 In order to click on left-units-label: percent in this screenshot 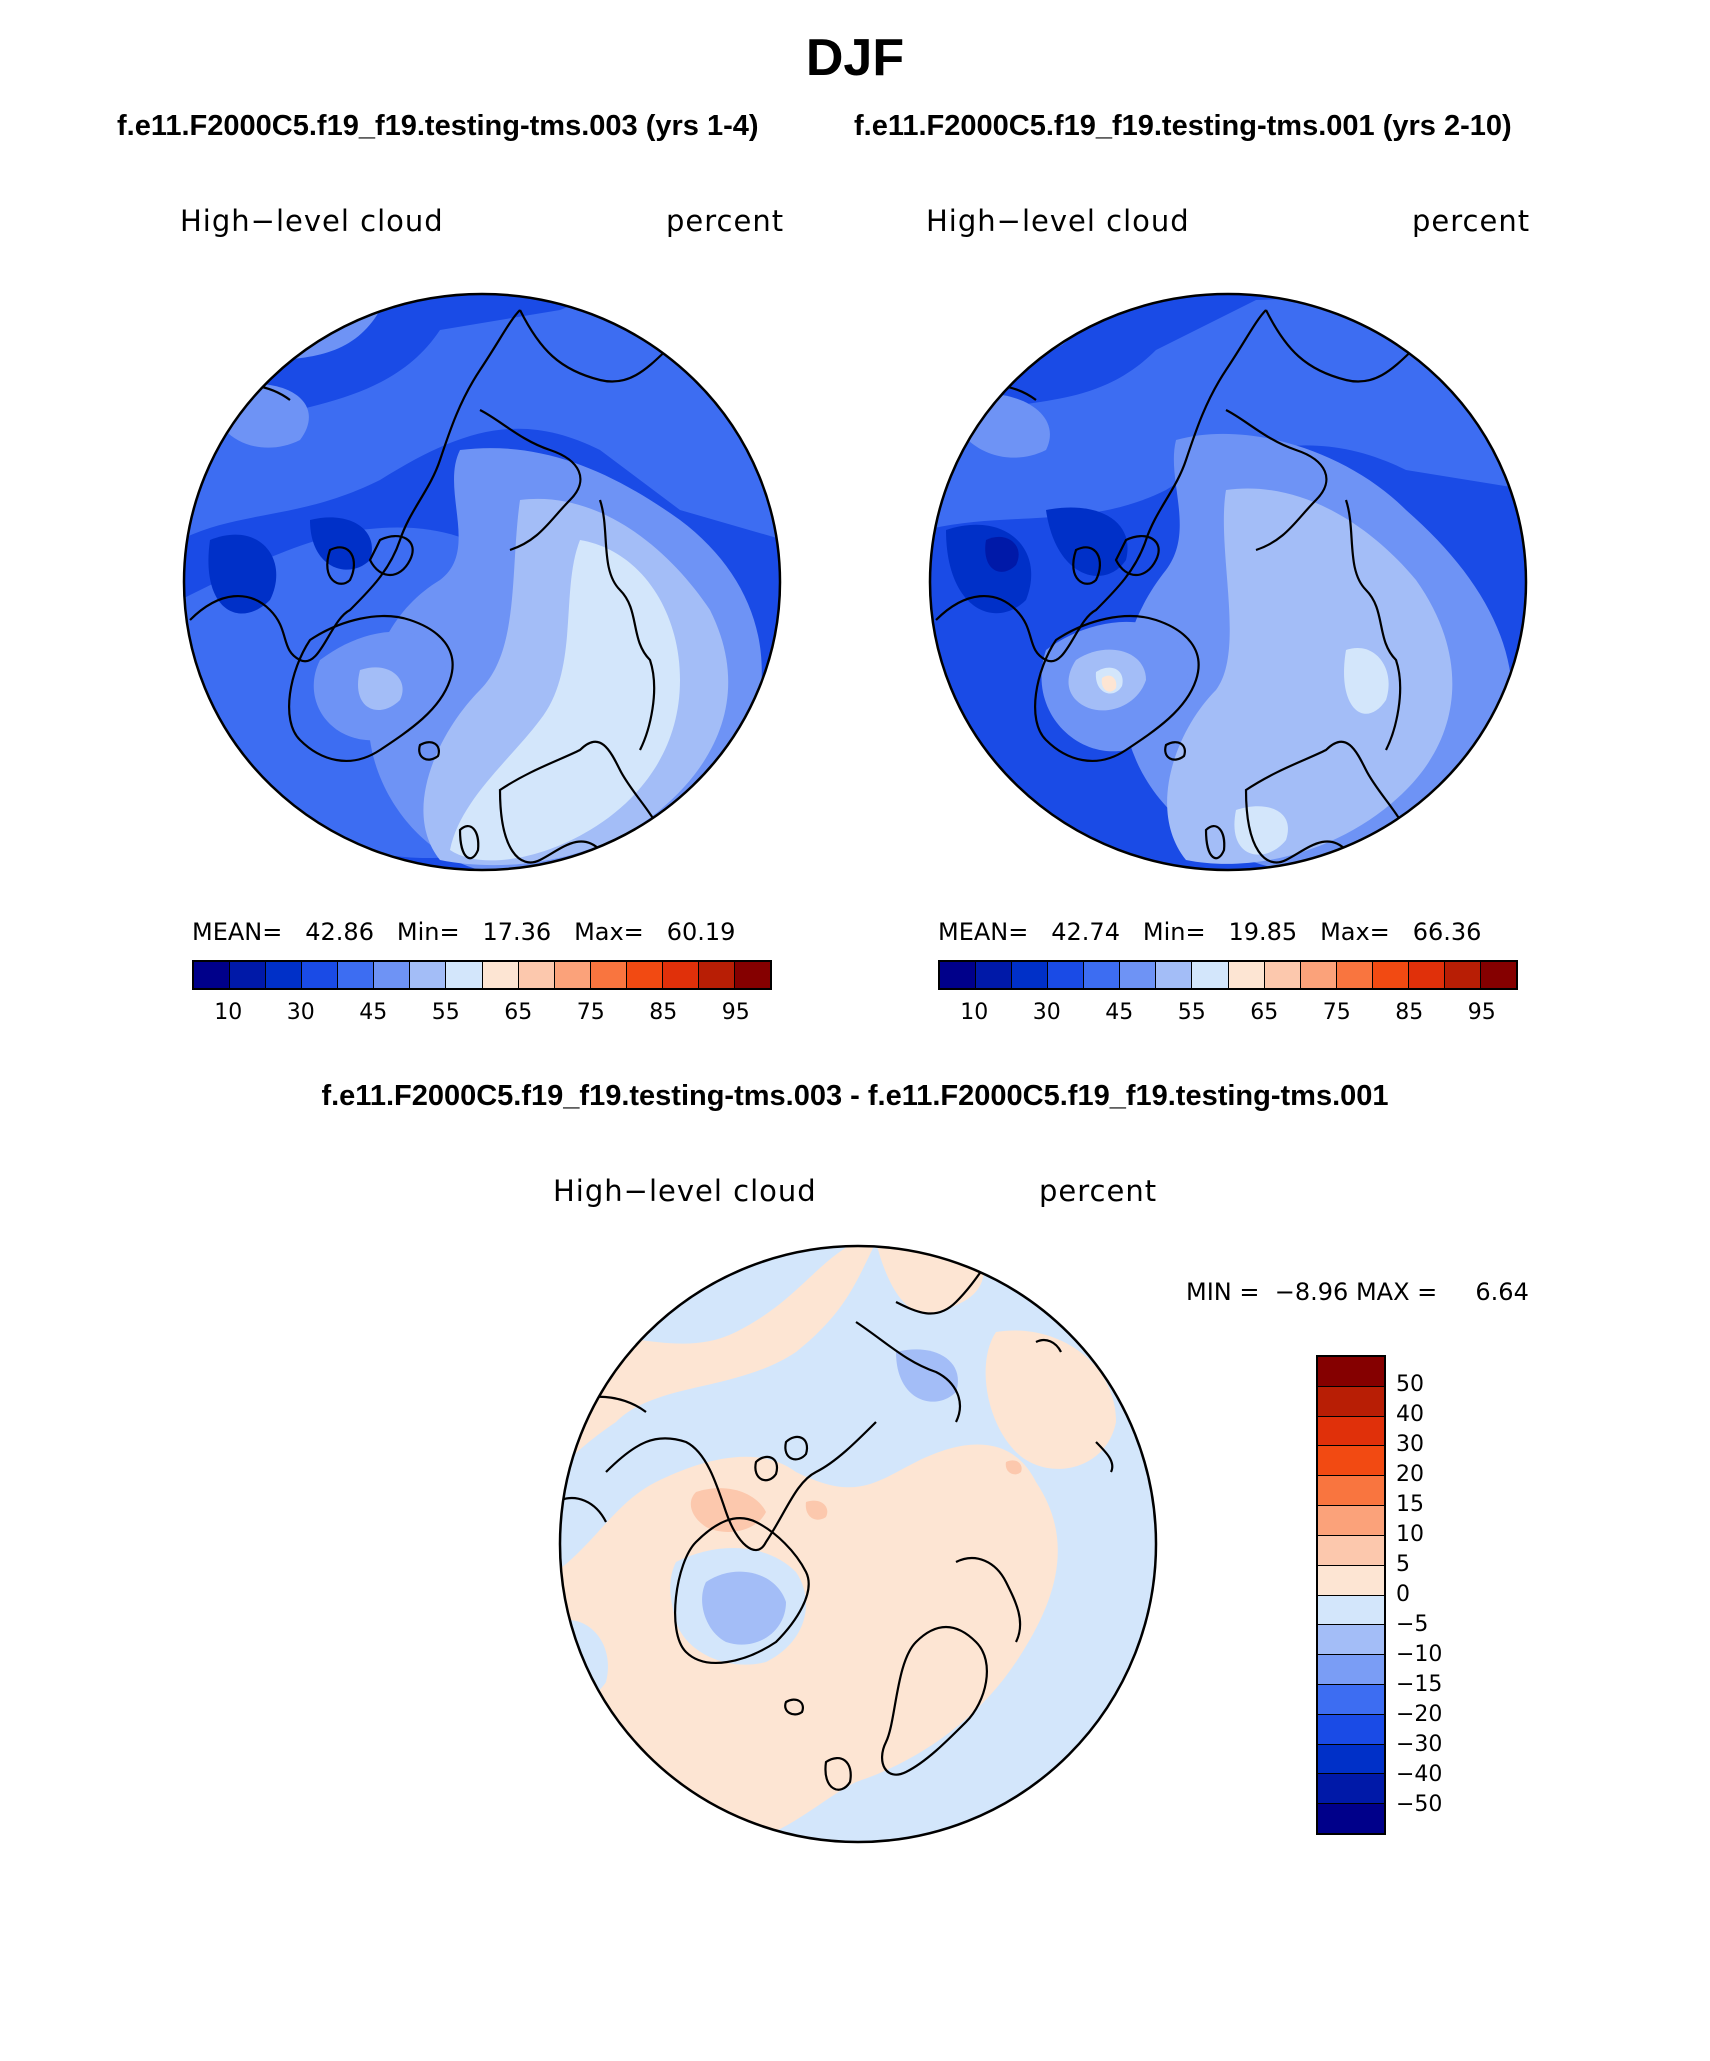, I will do `click(725, 221)`.